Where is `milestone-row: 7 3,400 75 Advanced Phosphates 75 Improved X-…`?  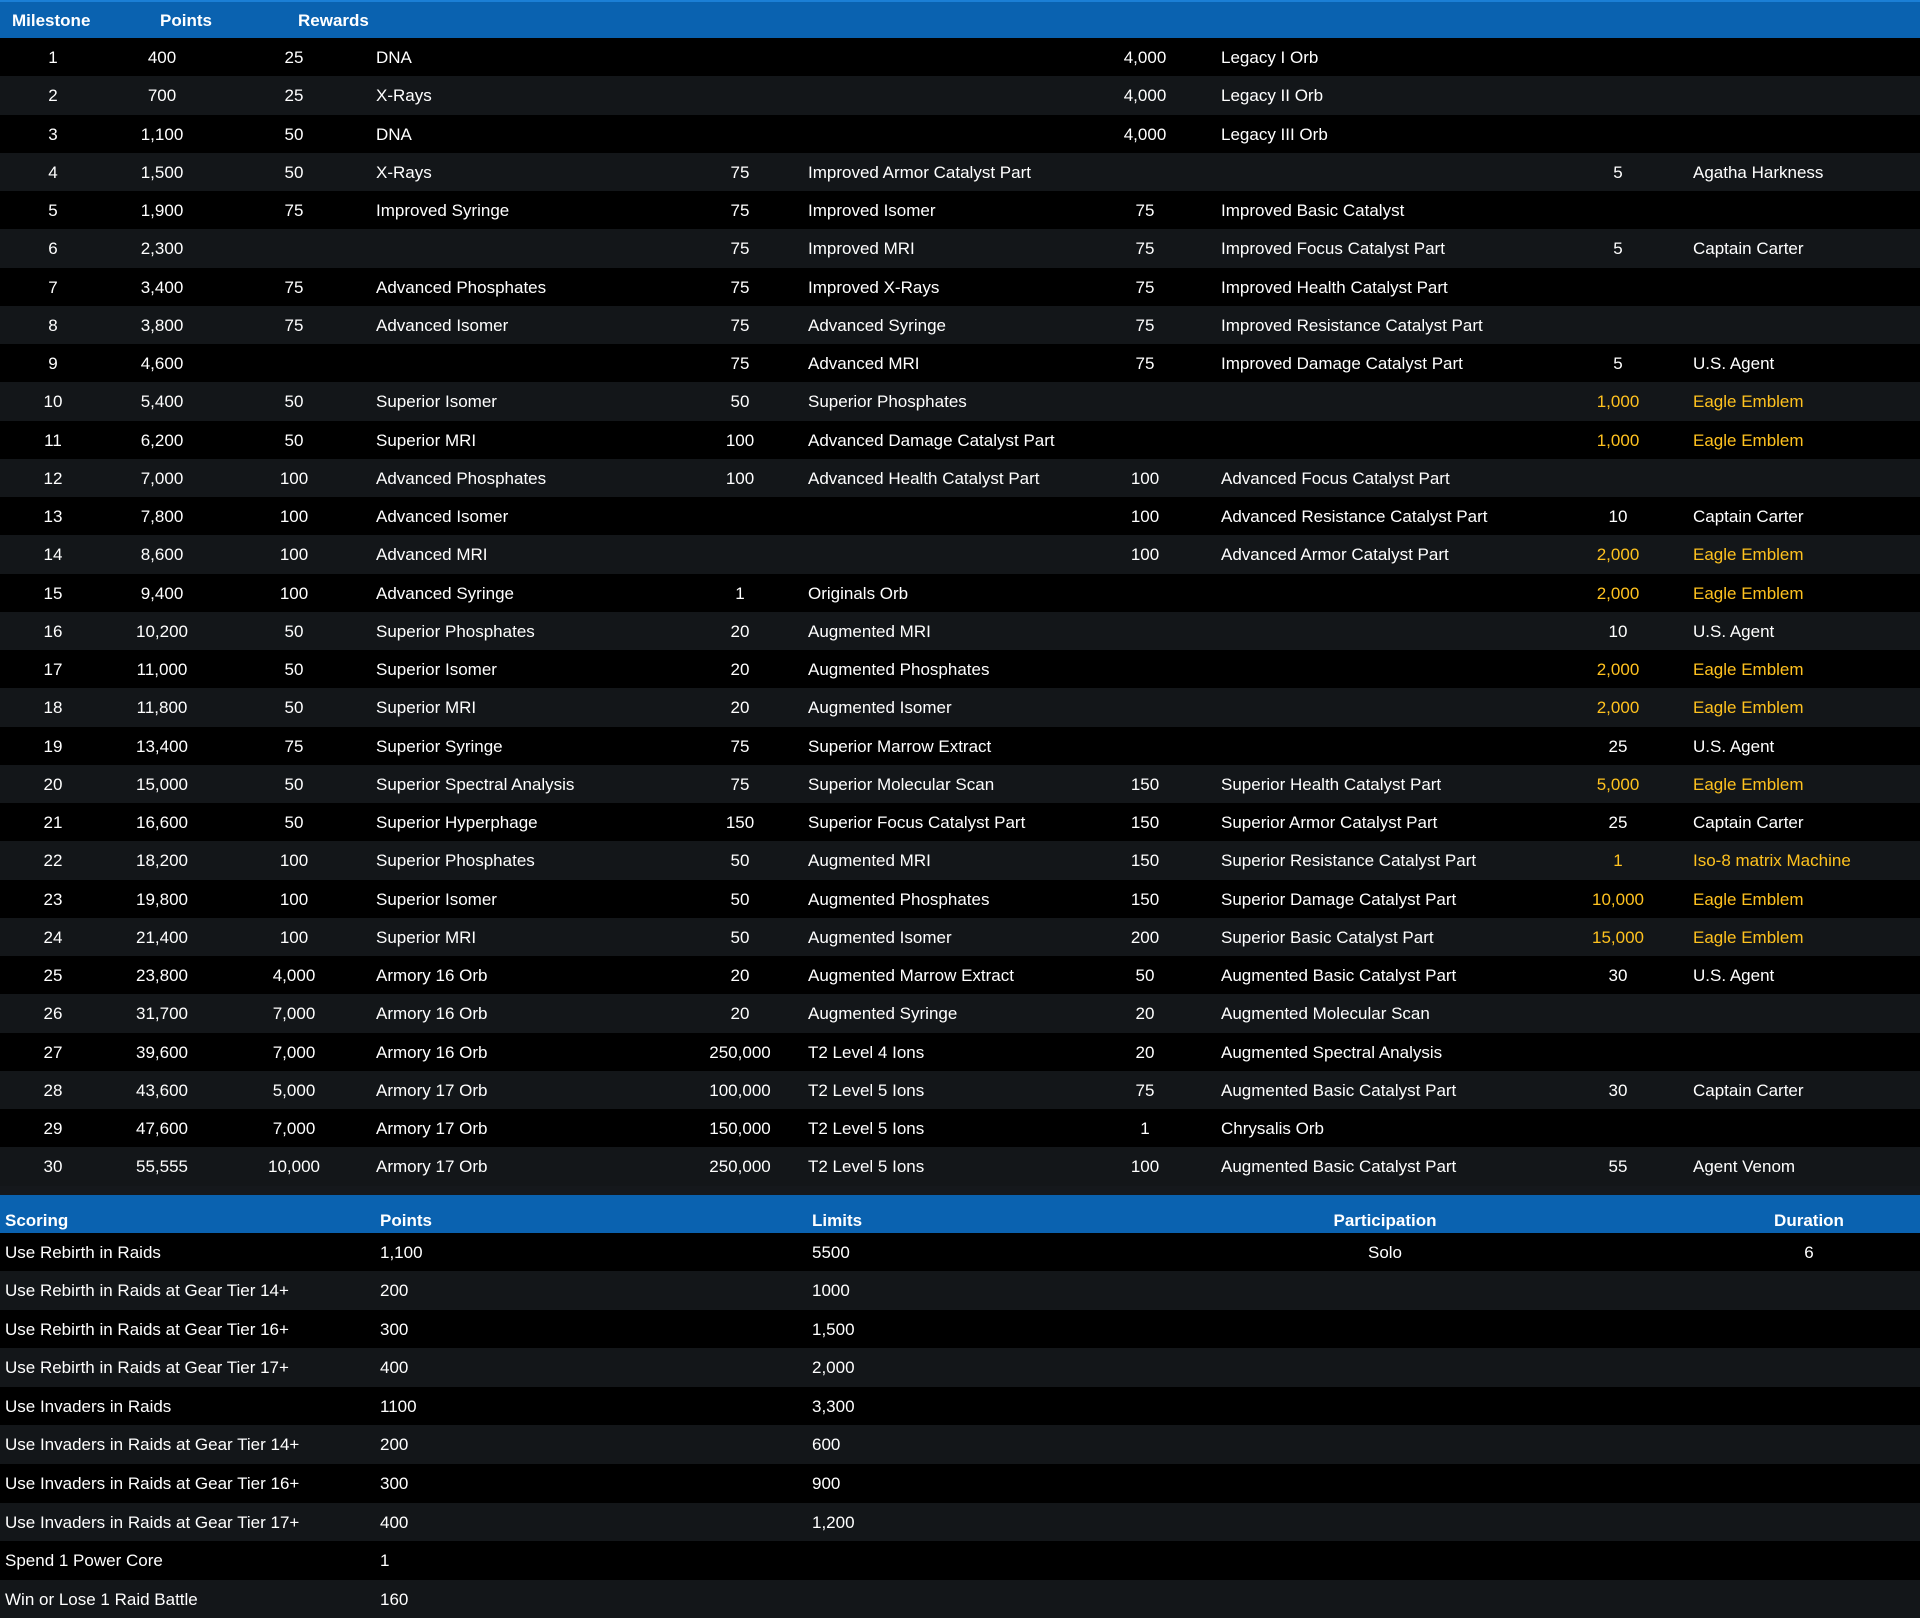
milestone-row: 7 3,400 75 Advanced Phosphates 75 Improved X-… is located at coordinates (960, 286).